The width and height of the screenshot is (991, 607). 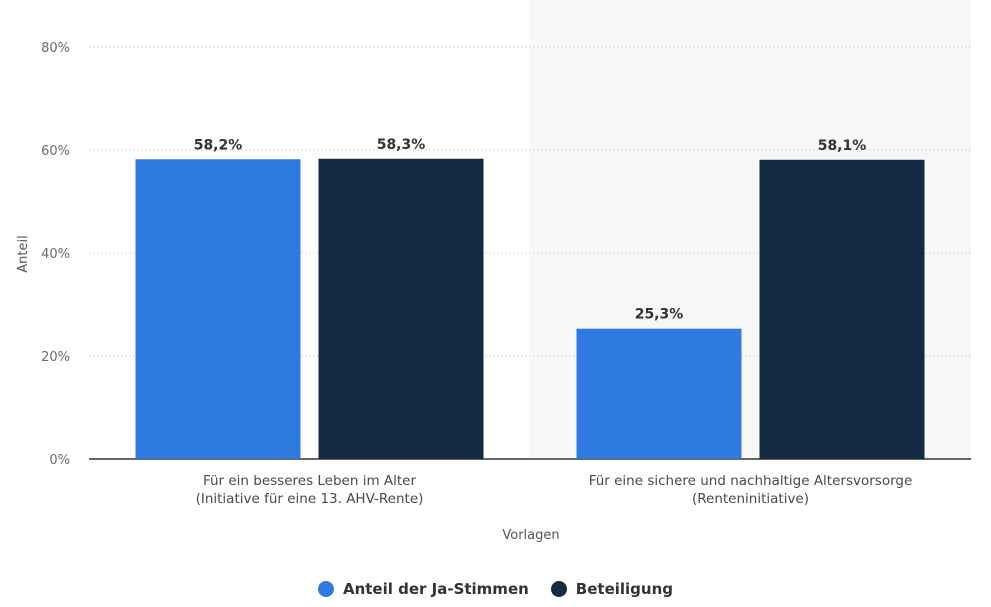 I want to click on x-axis-title: Vorlagen, so click(x=530, y=535).